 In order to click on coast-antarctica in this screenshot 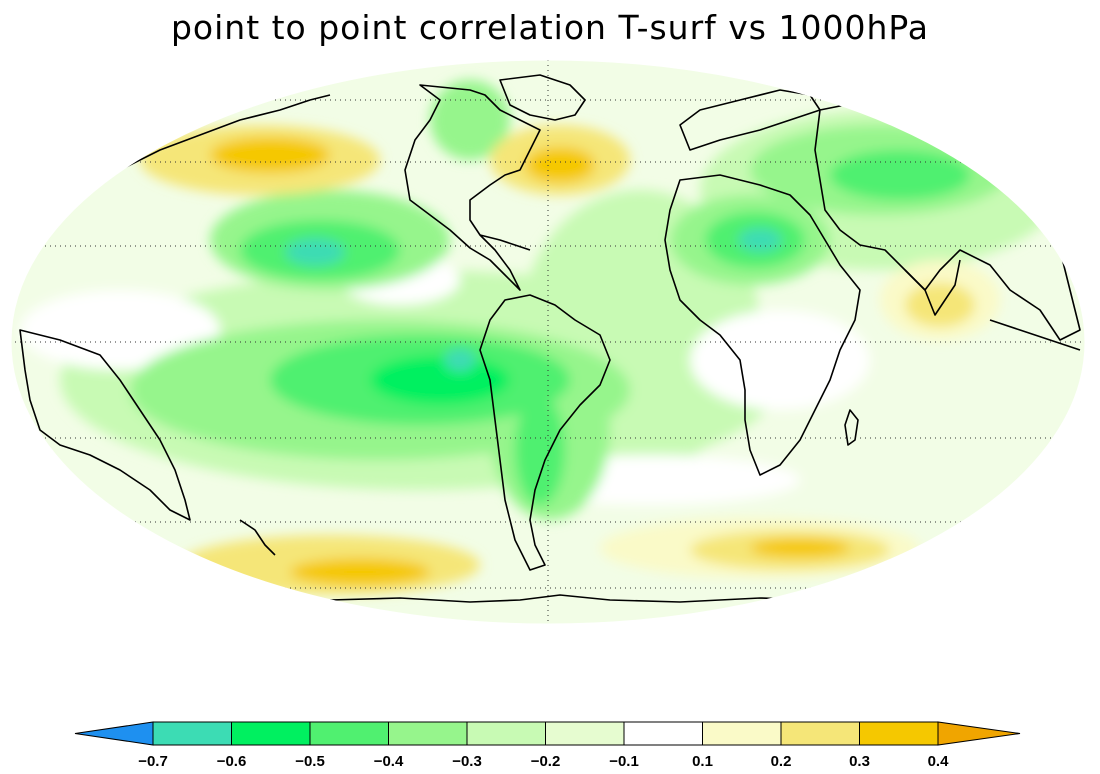, I will do `click(575, 598)`.